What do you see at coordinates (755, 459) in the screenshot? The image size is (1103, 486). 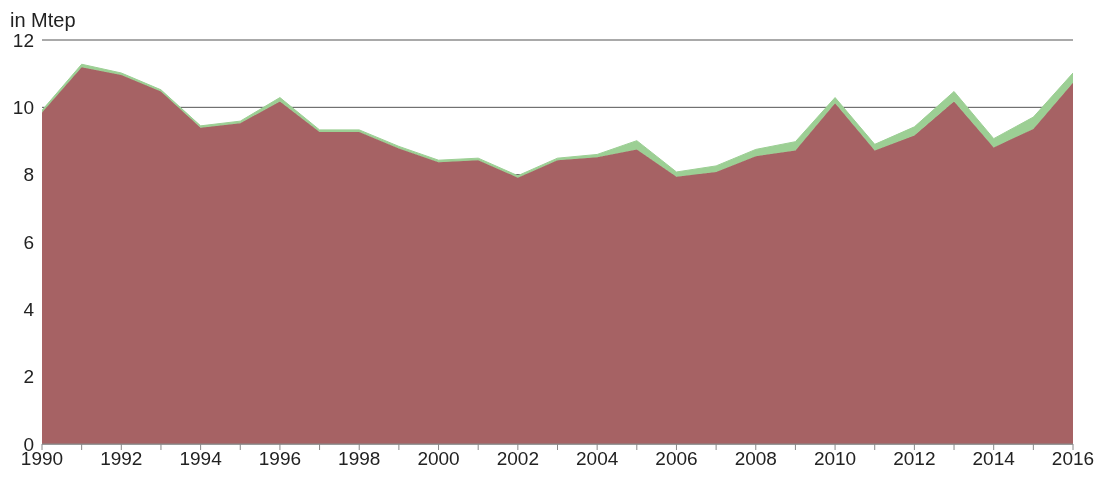 I see `x-tick-label: 2008` at bounding box center [755, 459].